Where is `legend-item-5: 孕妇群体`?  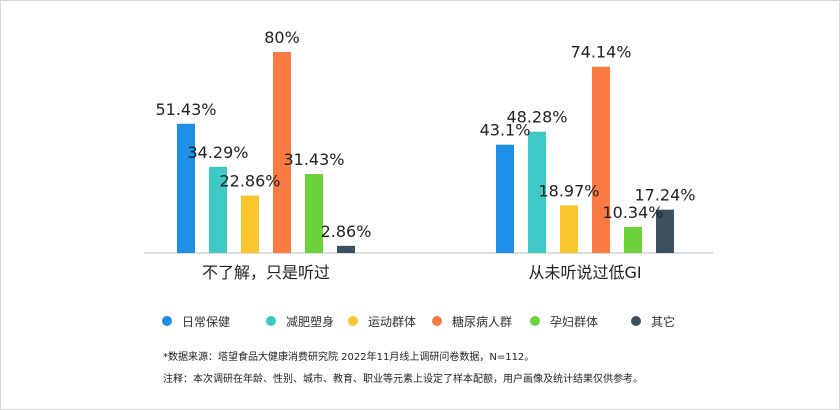 legend-item-5: 孕妇群体 is located at coordinates (564, 321).